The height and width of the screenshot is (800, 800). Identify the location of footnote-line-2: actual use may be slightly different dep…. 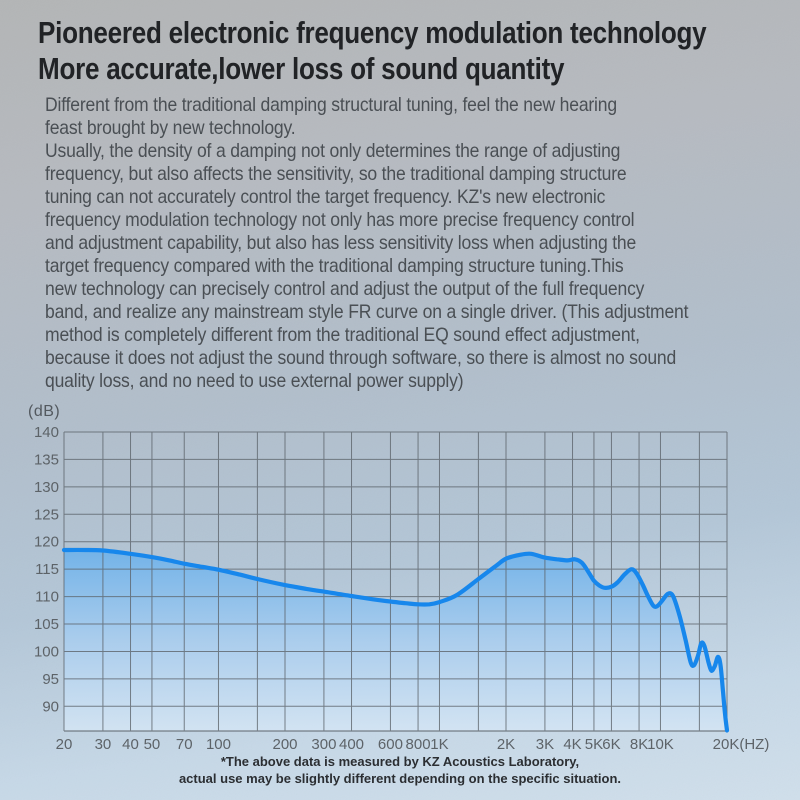
(400, 778).